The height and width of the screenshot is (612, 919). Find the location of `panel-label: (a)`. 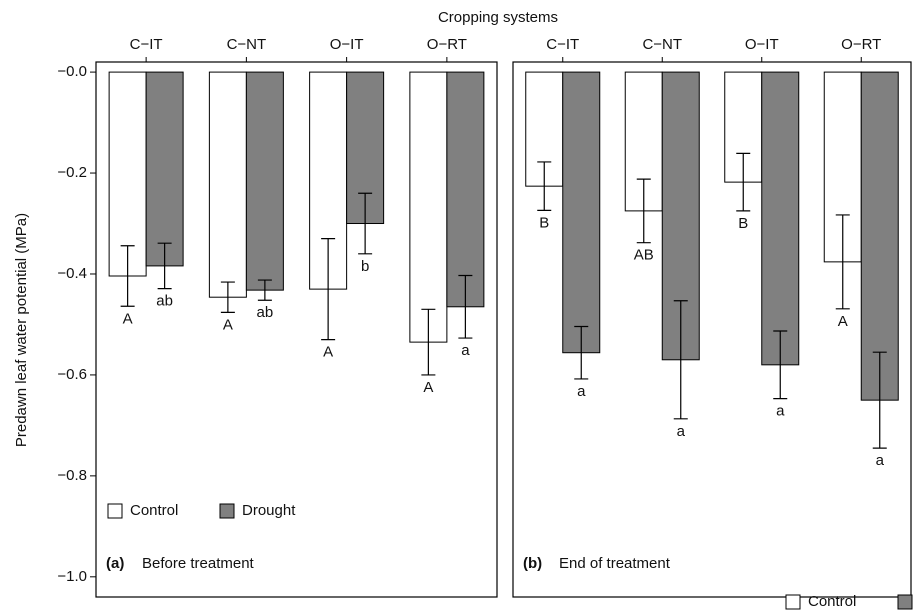

panel-label: (a) is located at coordinates (115, 563).